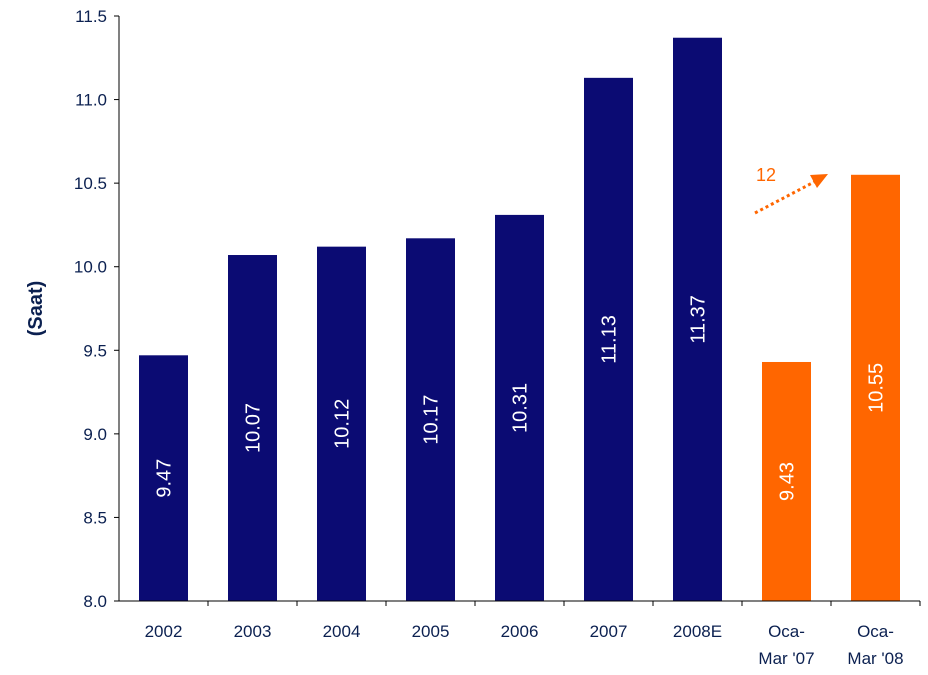 Image resolution: width=928 pixels, height=675 pixels. I want to click on bar-value-label: 10.12, so click(343, 424).